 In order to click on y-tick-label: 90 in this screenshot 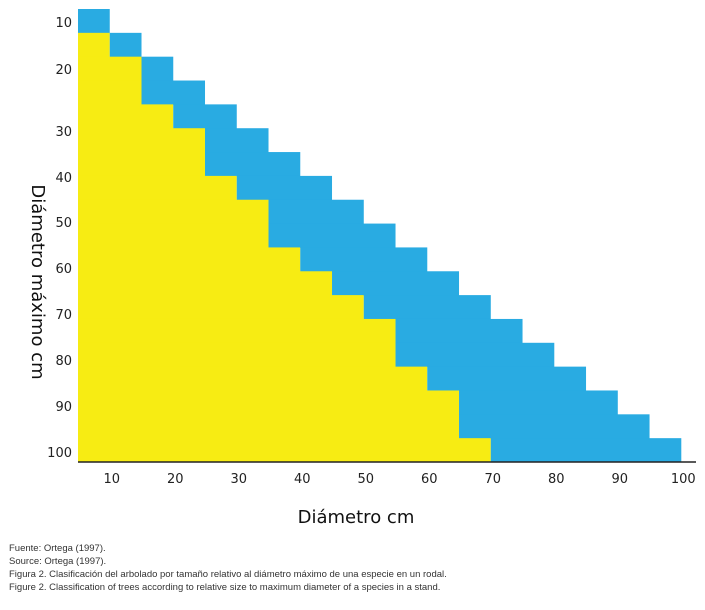, I will do `click(63, 407)`.